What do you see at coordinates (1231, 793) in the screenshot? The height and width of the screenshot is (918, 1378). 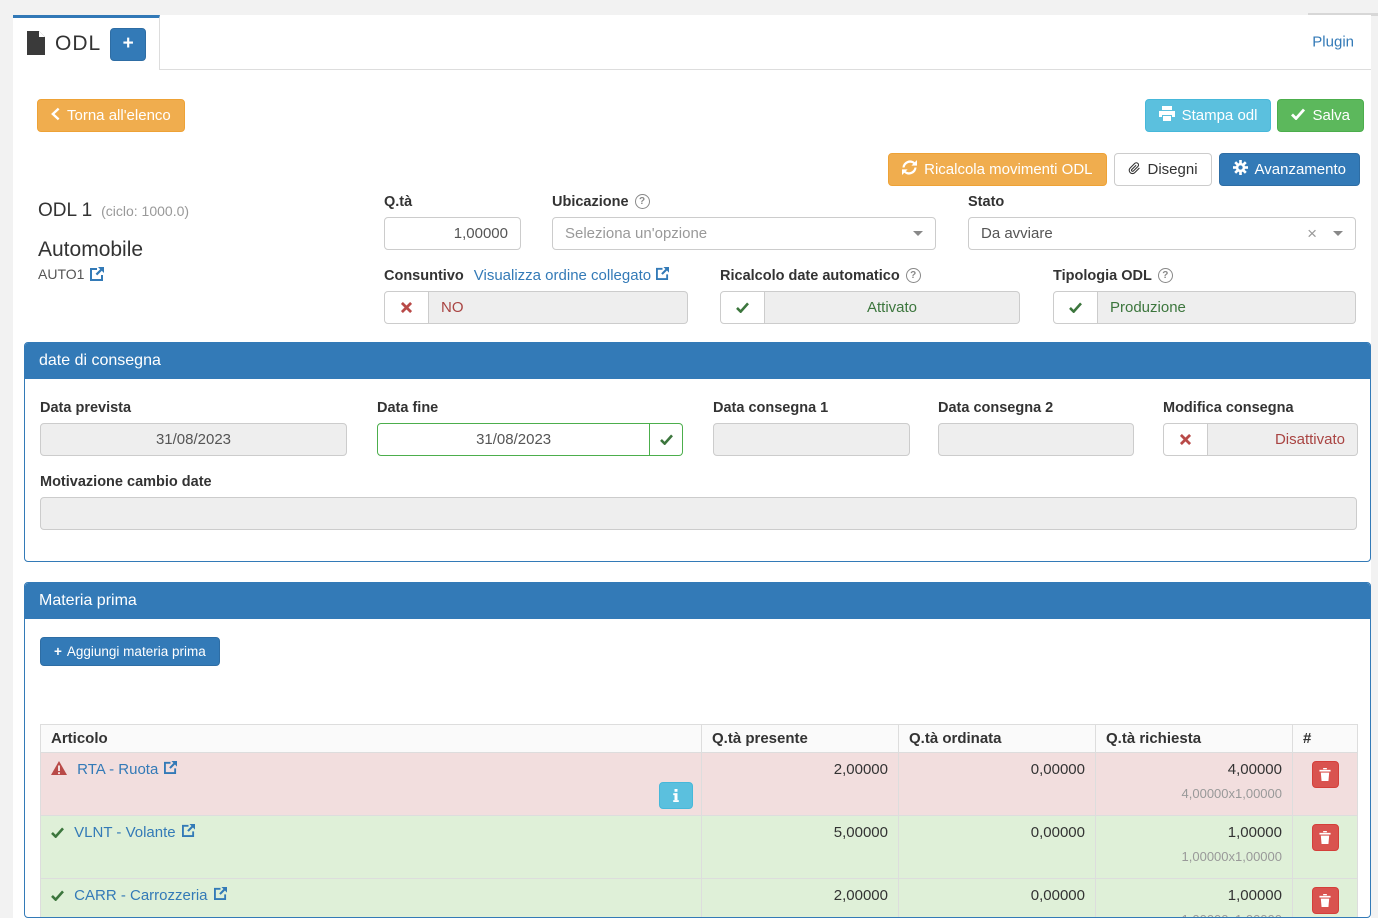 I see `qty-required-detail: 4,00000x1,00000` at bounding box center [1231, 793].